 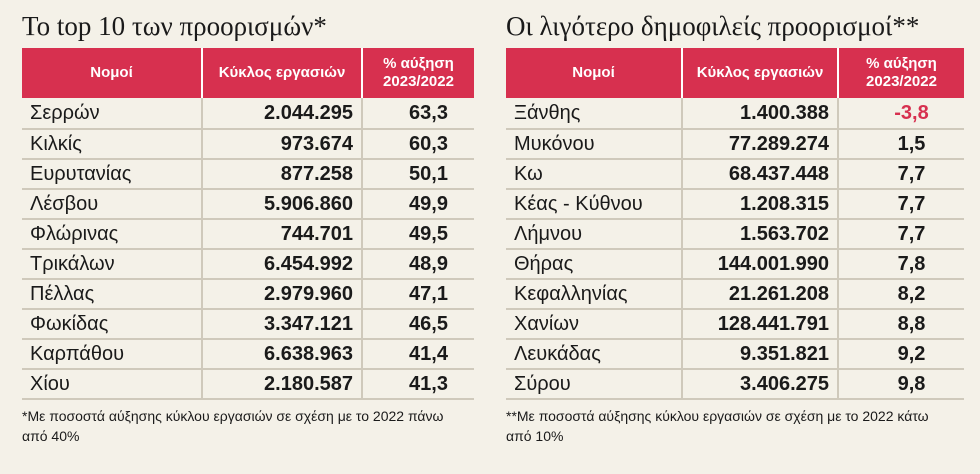 I want to click on growth-cell: 48,9, so click(x=418, y=264).